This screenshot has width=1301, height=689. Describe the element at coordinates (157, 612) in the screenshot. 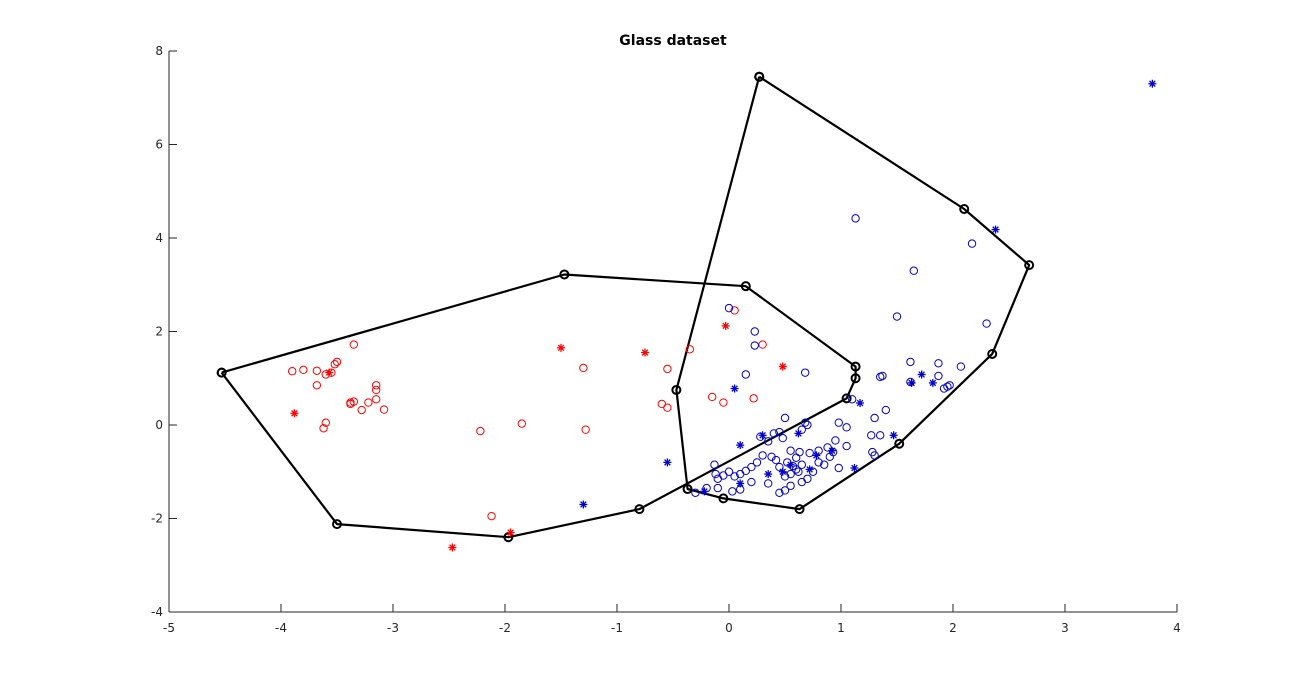

I see `y-tick-label: -4` at that location.